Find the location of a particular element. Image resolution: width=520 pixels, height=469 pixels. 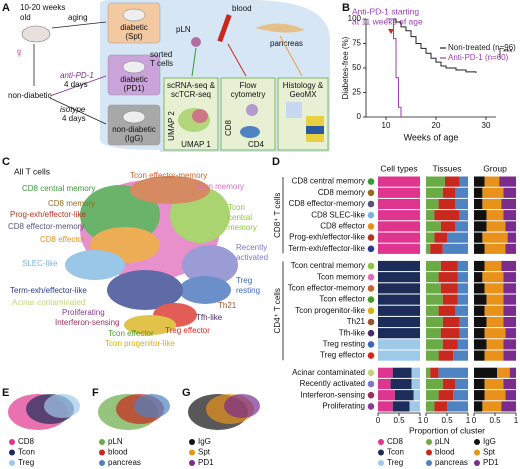

x-axis-title: Proportion of cluster is located at coordinates (447, 430).